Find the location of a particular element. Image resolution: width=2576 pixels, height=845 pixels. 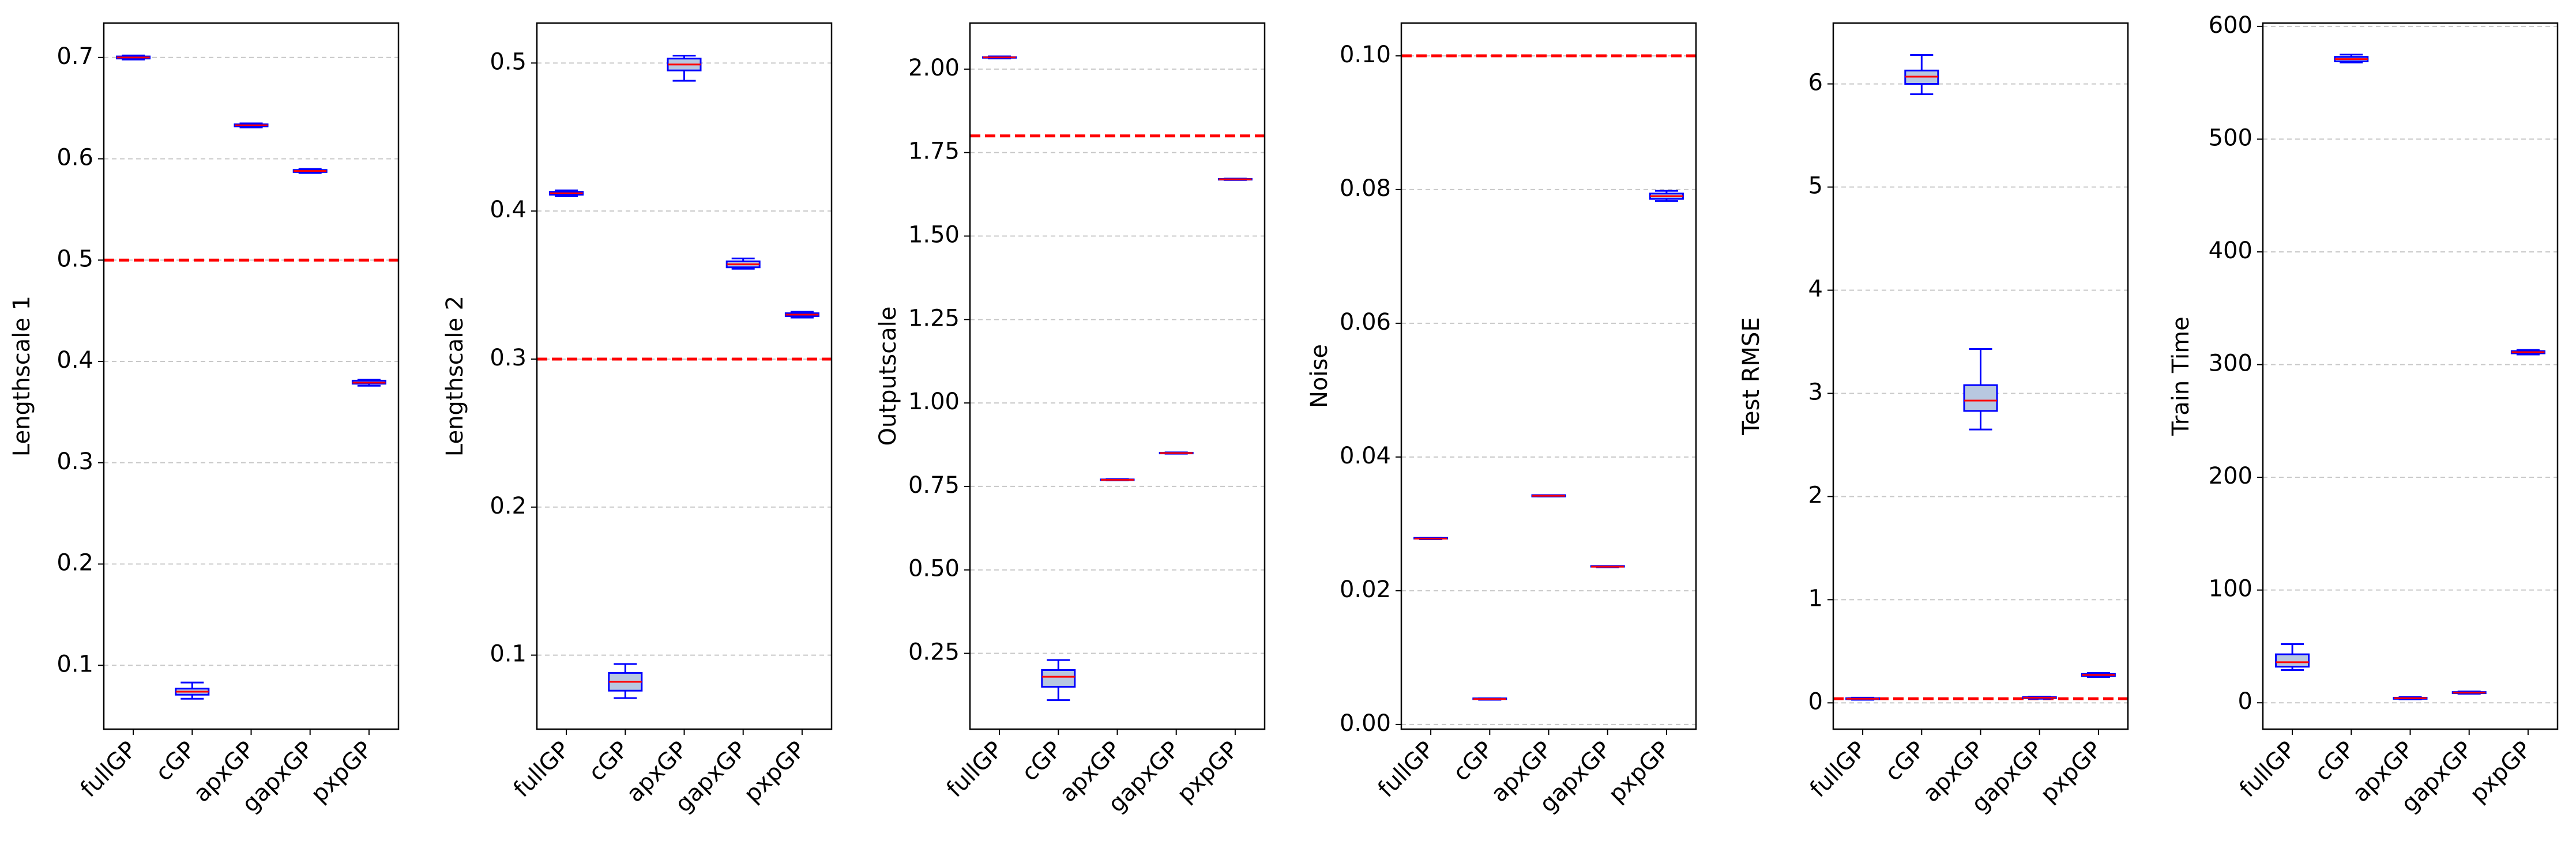

y-tick-label: 1.75 is located at coordinates (934, 152).